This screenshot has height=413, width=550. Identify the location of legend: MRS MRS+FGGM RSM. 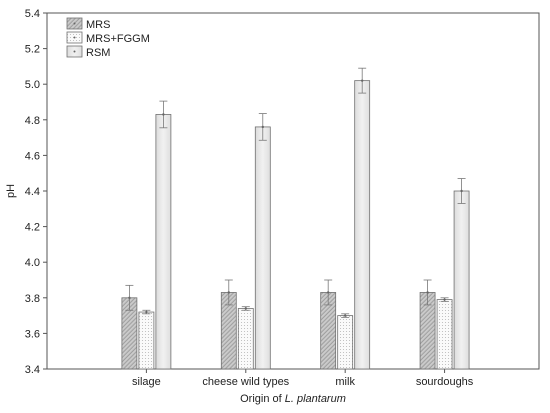
(108, 38).